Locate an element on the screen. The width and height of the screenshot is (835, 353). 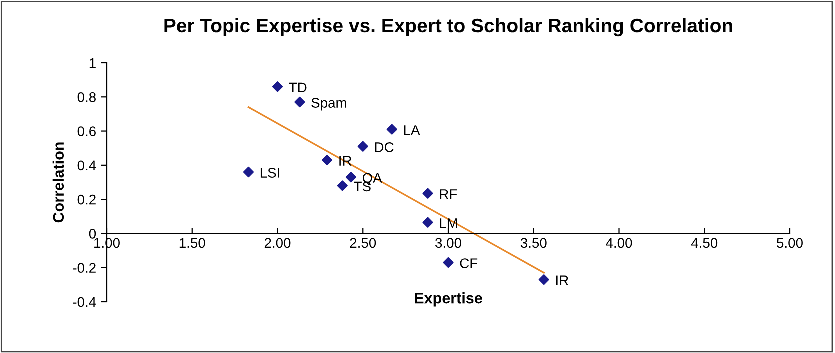
x-tick-label: 2.50 is located at coordinates (363, 243).